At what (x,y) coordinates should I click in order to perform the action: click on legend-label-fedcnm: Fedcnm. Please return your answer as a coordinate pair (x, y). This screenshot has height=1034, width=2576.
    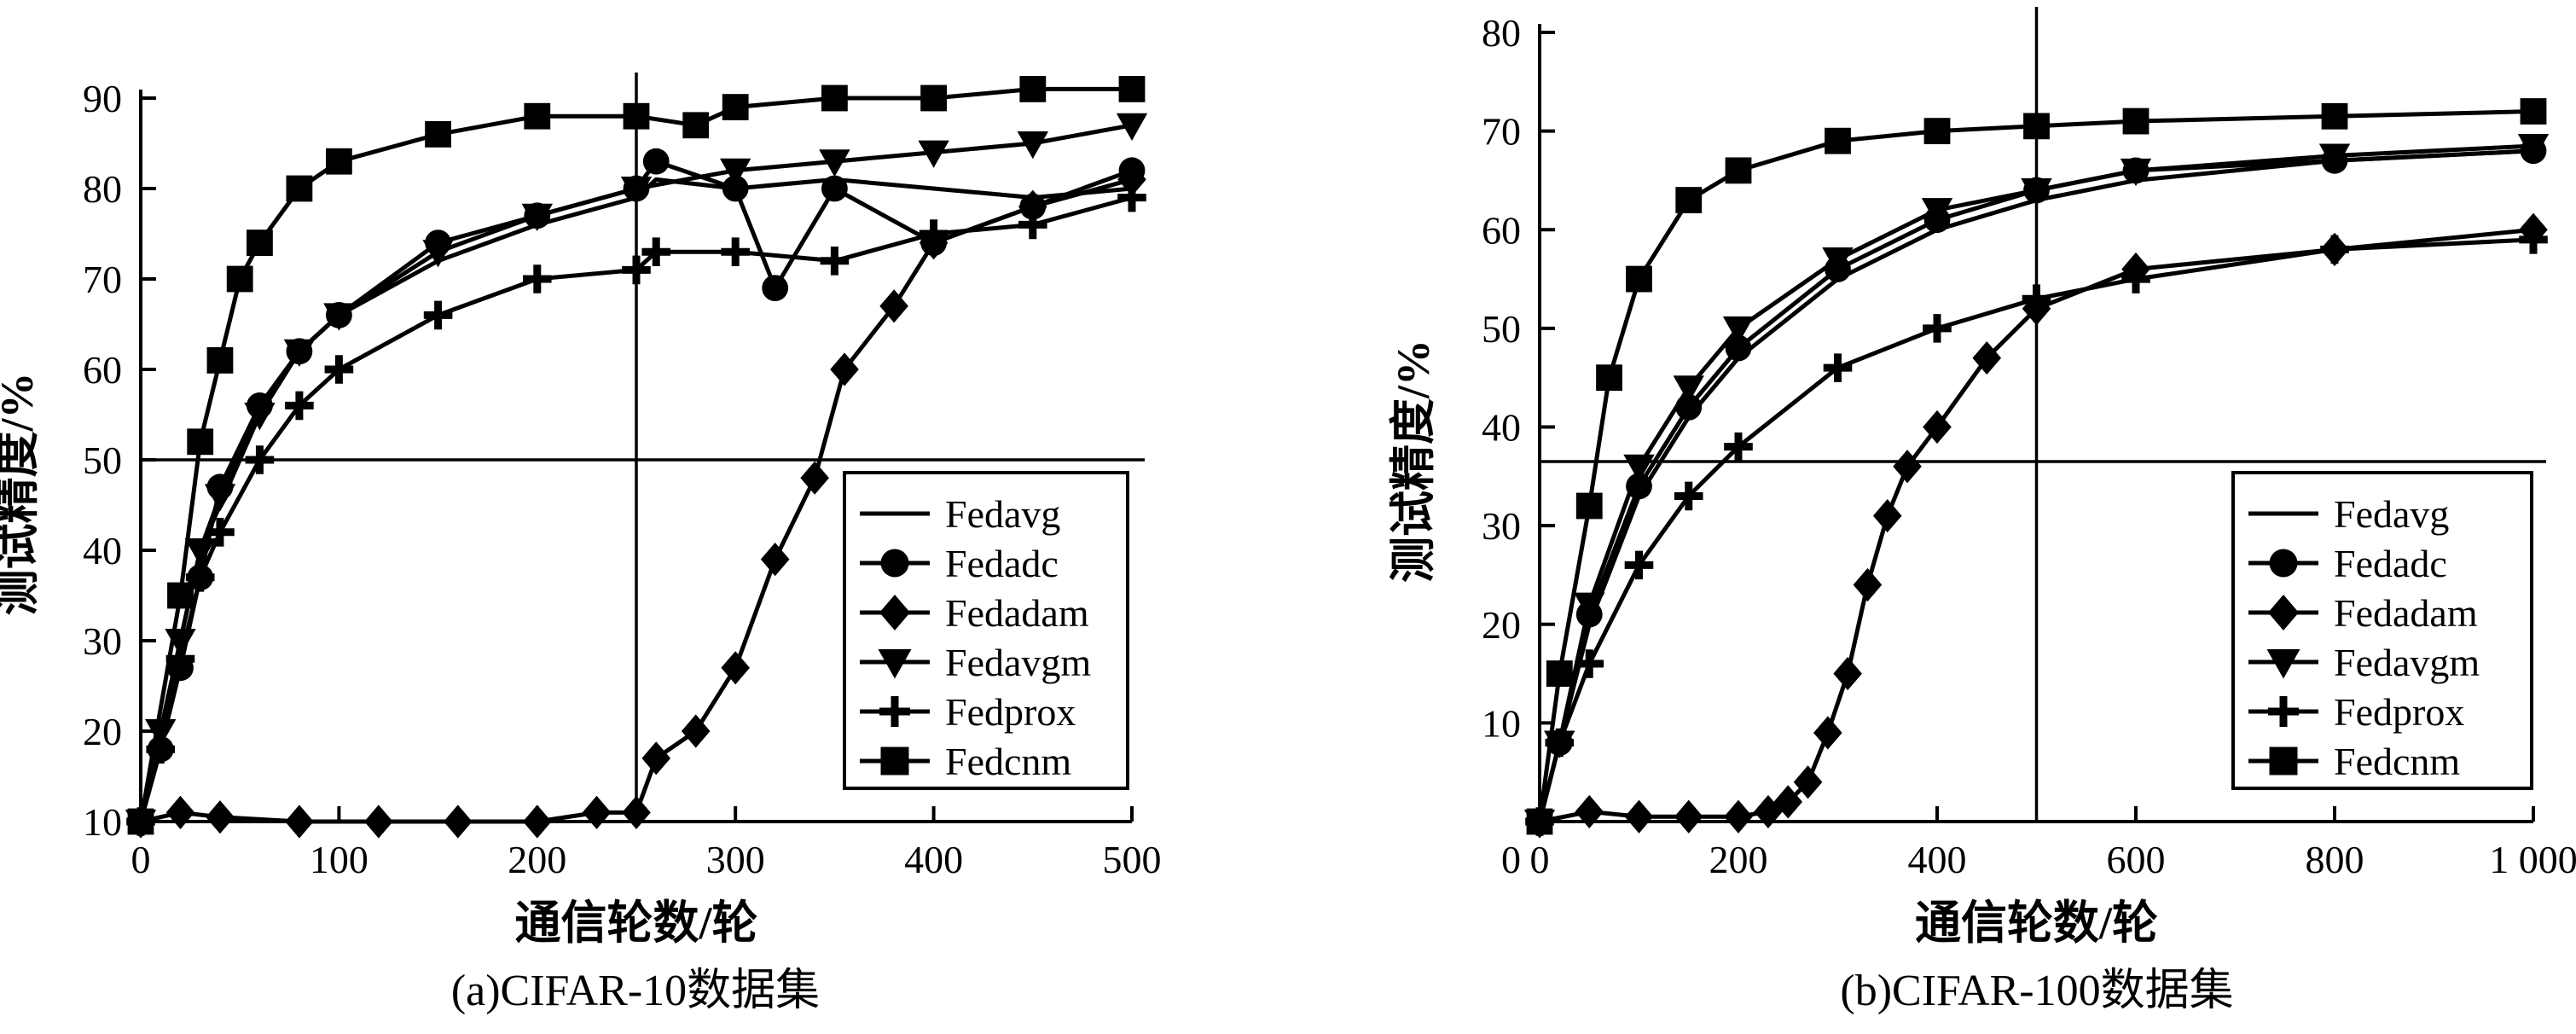
    Looking at the image, I should click on (1008, 761).